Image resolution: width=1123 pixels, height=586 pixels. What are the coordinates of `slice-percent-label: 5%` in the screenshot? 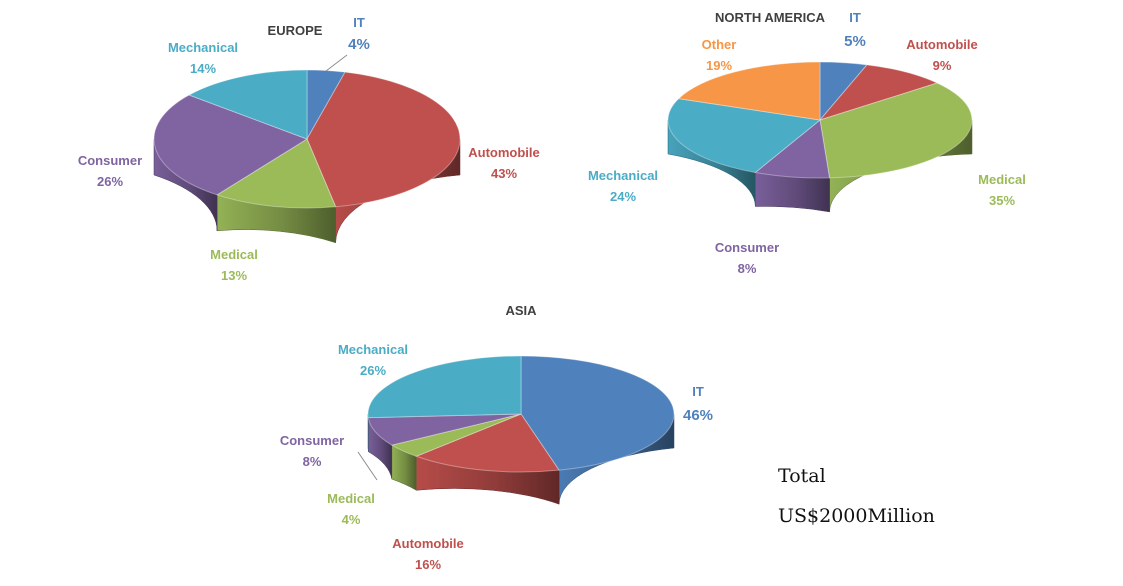 It's located at (855, 41).